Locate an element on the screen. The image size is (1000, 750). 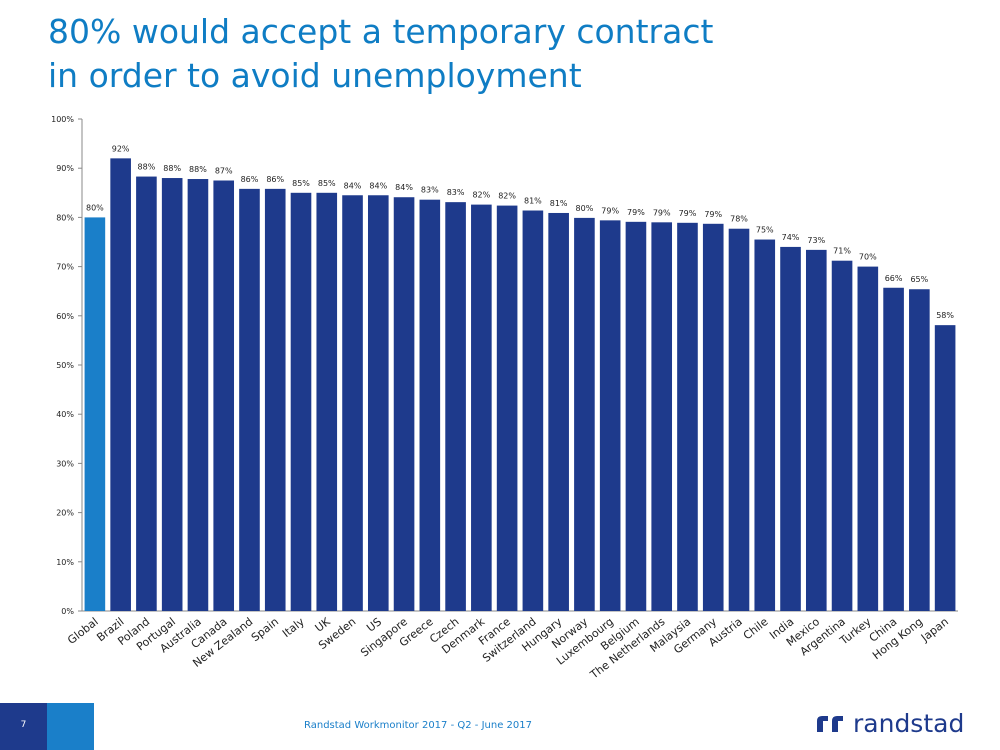
data-label: 74% is located at coordinates (791, 237).